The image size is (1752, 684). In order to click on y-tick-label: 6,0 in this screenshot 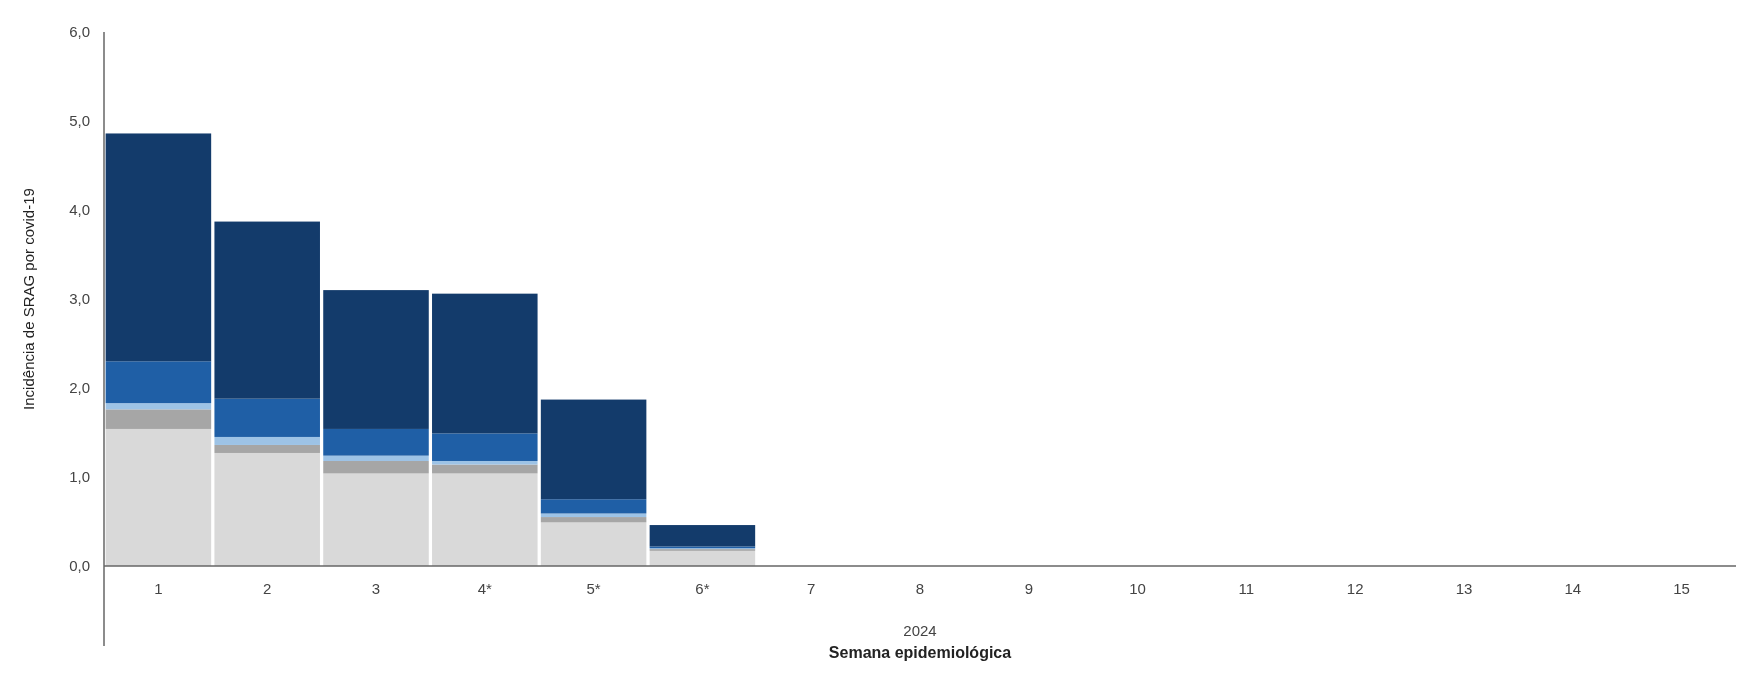, I will do `click(79, 32)`.